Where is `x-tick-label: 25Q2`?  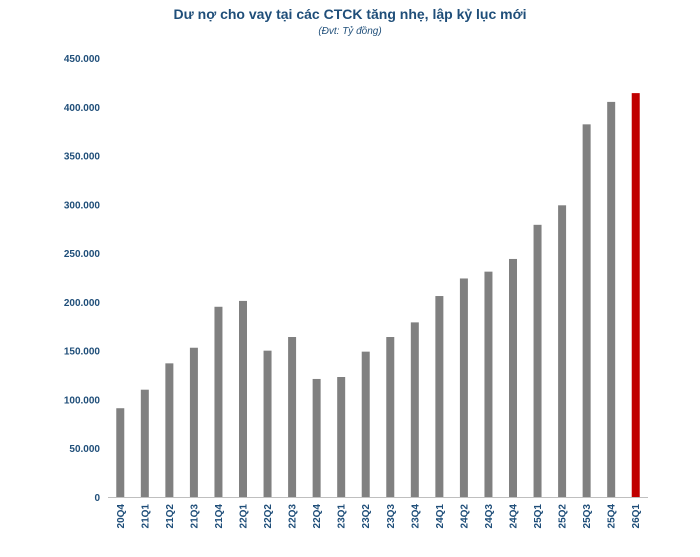
x-tick-label: 25Q2 is located at coordinates (563, 516).